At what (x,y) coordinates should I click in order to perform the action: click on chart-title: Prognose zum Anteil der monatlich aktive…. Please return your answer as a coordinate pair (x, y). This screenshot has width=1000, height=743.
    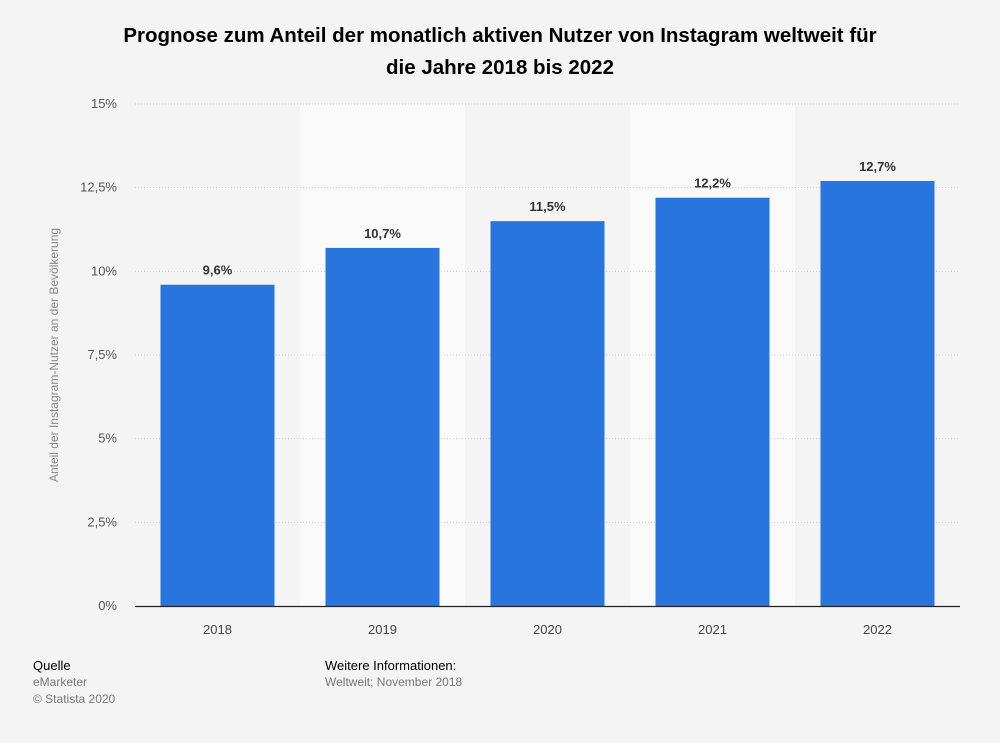
    Looking at the image, I should click on (500, 52).